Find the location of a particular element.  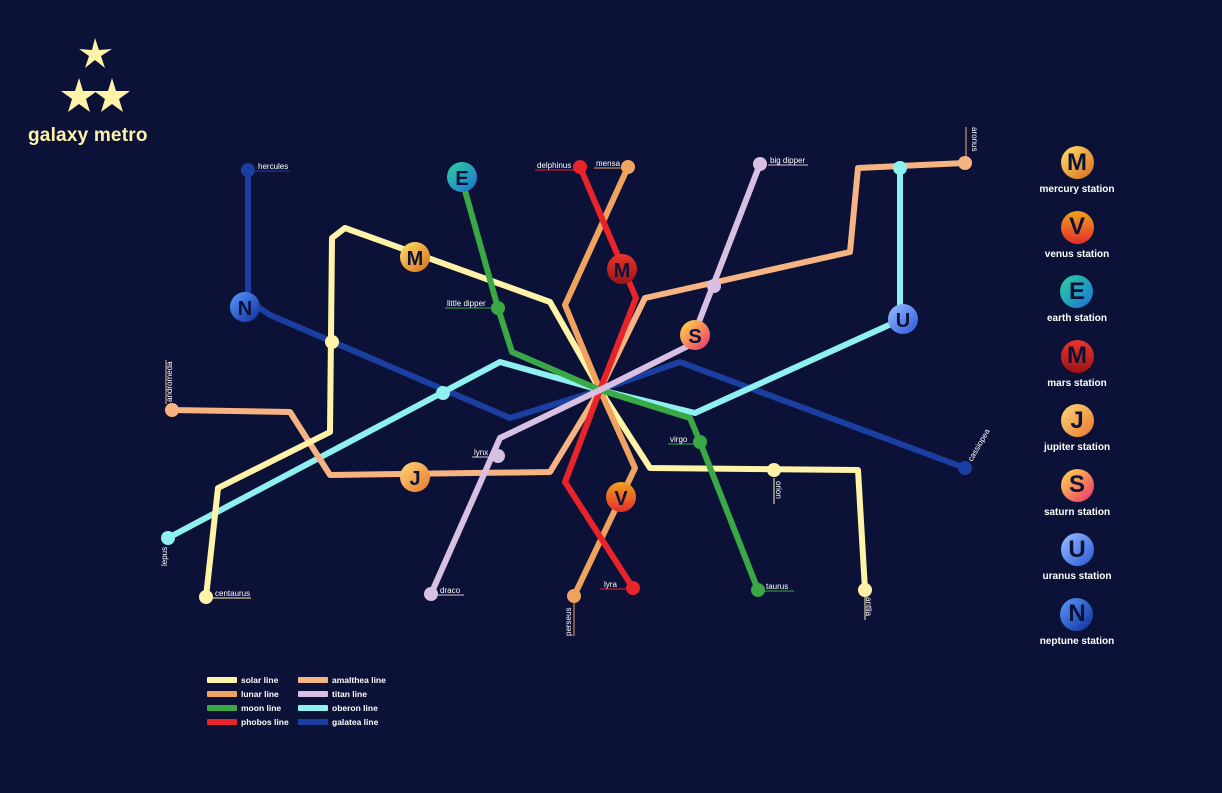

svg-text: N is located at coordinates (245, 309).